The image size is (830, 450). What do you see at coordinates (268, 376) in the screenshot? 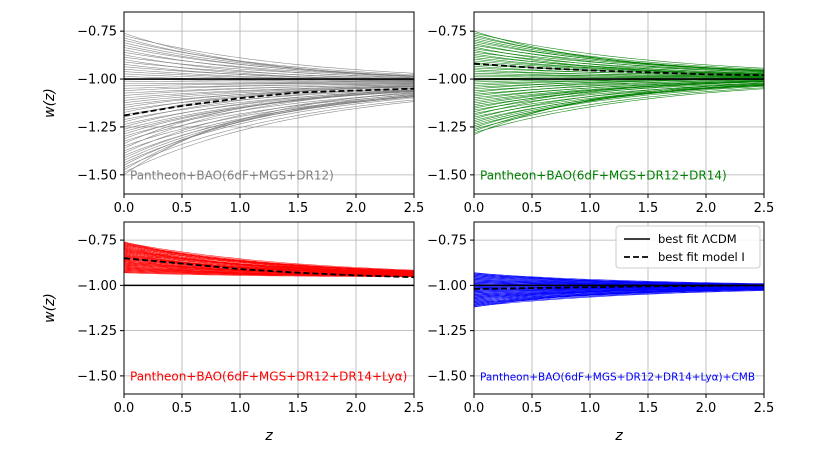
I see `dataset-label: Pantheon+BAO(6dF+MGS+DR12+DR14+Lyα)` at bounding box center [268, 376].